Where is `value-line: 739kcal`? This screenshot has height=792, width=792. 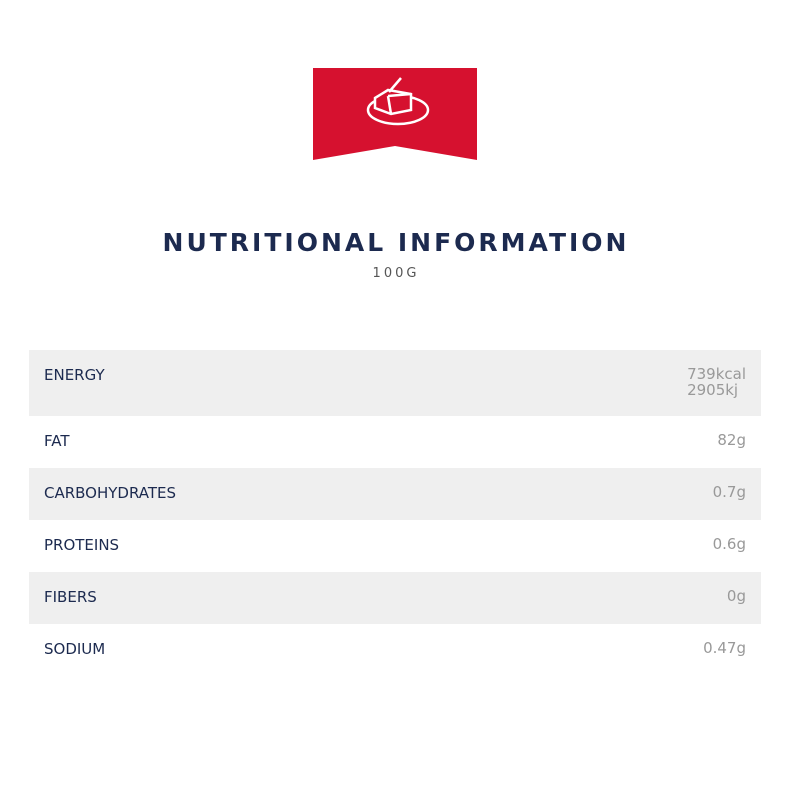 value-line: 739kcal is located at coordinates (716, 374).